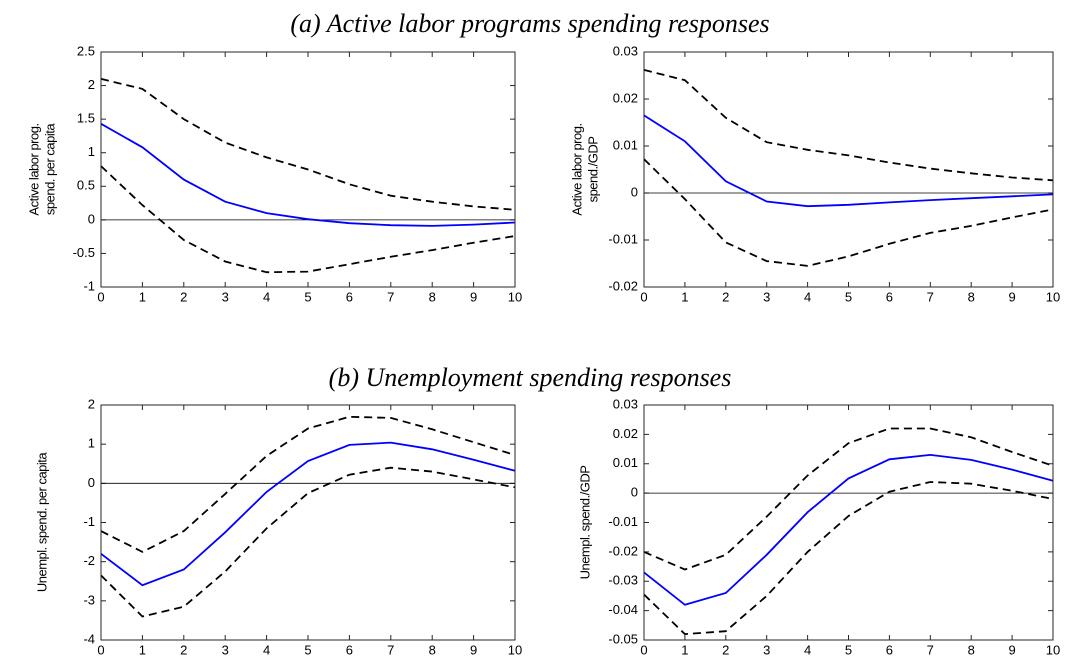  I want to click on y-tick-label: -3, so click(89, 599).